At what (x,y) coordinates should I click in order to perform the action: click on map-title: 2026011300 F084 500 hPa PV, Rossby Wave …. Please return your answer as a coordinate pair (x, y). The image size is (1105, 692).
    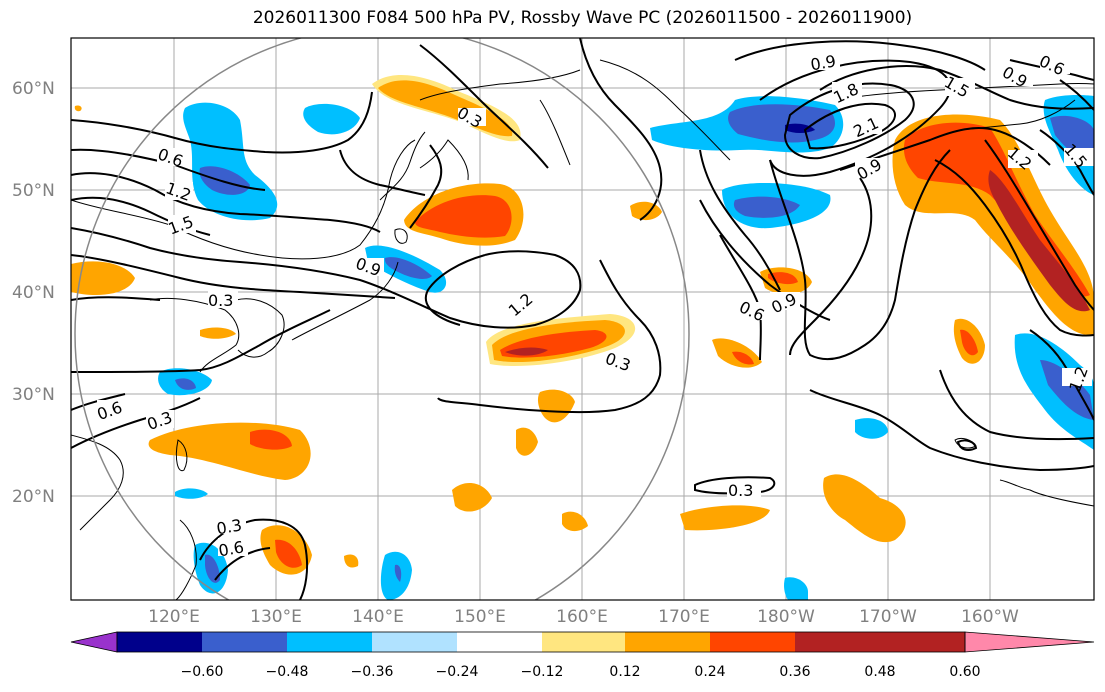
    Looking at the image, I should click on (582, 18).